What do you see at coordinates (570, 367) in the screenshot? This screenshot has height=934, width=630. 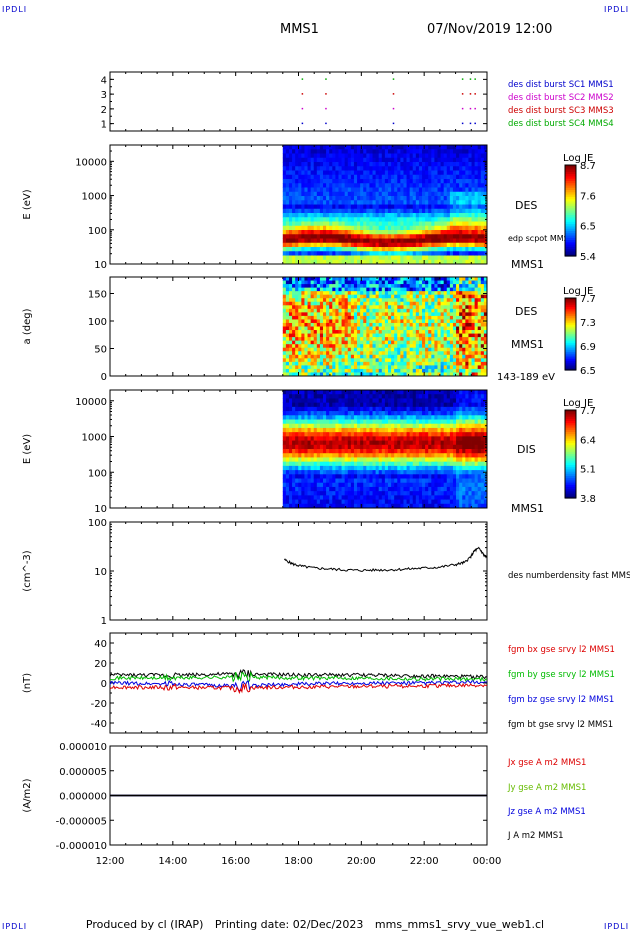 I see `des-pitch-panel-colorbar-swatch` at bounding box center [570, 367].